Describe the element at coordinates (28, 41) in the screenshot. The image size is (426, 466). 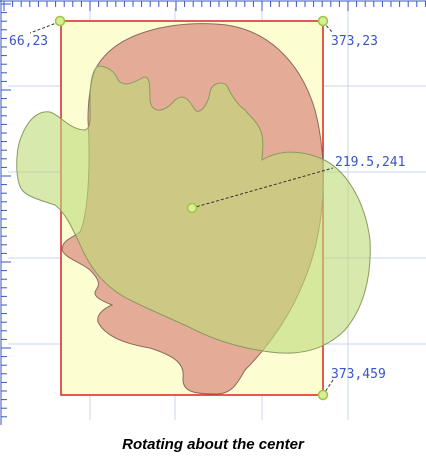
I see `label-top-left: 66,23` at that location.